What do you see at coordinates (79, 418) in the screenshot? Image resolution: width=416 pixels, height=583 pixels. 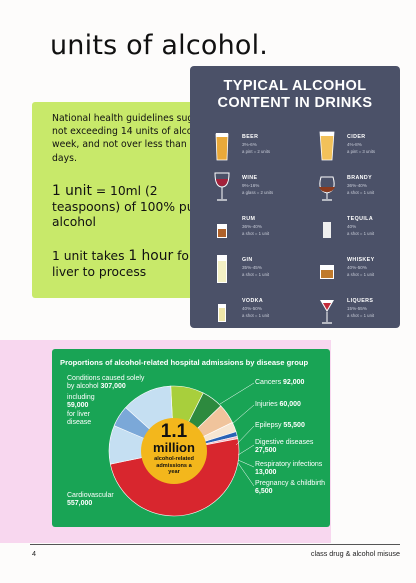 I see `label-liver-desc: for liver disease` at bounding box center [79, 418].